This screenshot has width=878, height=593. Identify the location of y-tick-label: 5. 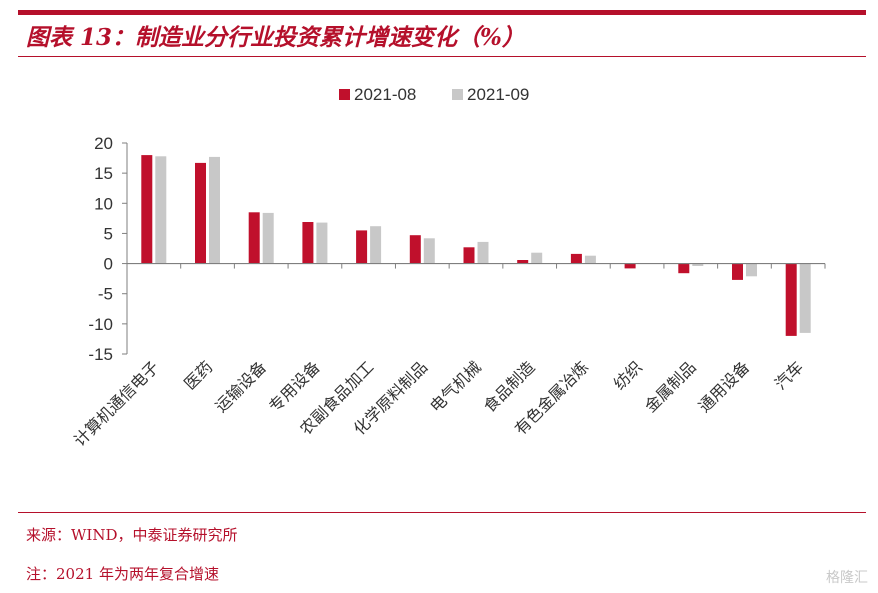
(108, 233).